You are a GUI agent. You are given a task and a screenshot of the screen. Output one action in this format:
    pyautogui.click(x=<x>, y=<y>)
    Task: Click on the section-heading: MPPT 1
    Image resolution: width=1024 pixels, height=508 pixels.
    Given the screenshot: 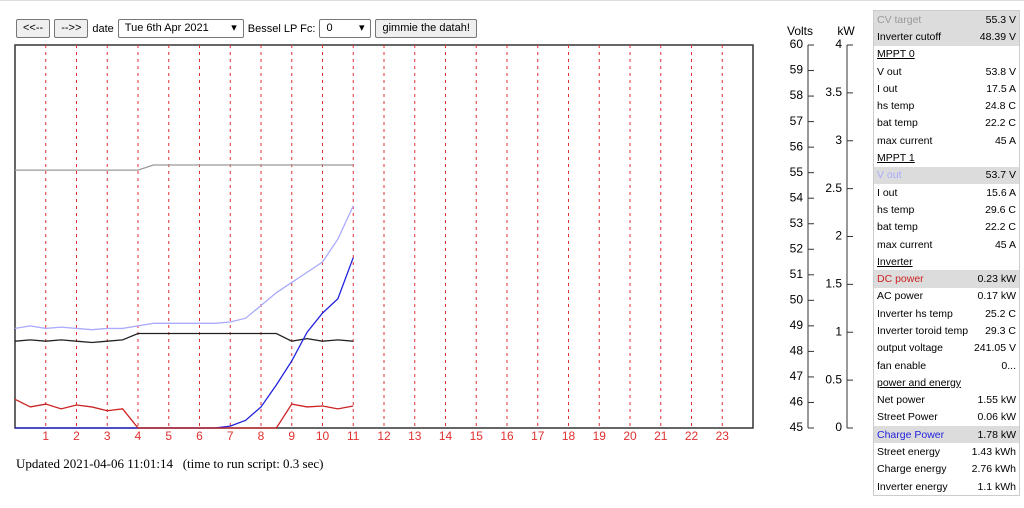 What is the action you would take?
    pyautogui.click(x=896, y=158)
    